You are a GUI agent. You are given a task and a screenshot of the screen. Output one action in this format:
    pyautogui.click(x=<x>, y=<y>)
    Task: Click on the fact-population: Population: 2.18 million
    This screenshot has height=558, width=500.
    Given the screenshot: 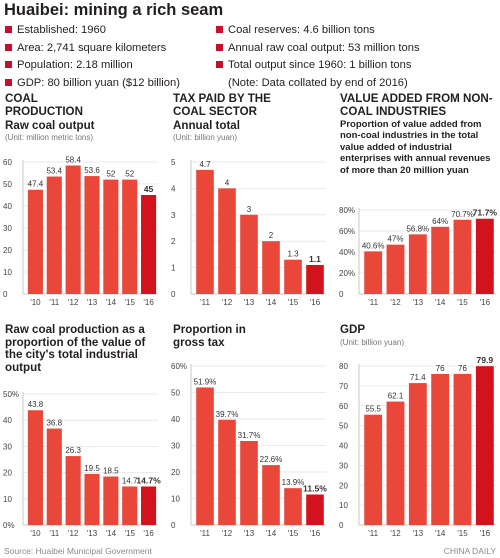 What is the action you would take?
    pyautogui.click(x=92, y=66)
    